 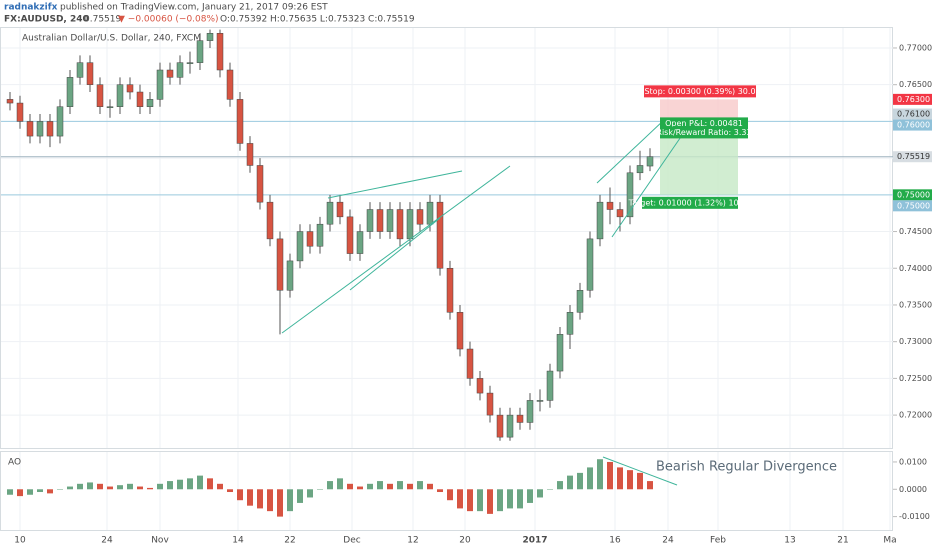 I want to click on x-tick-label: Nov, so click(x=160, y=541).